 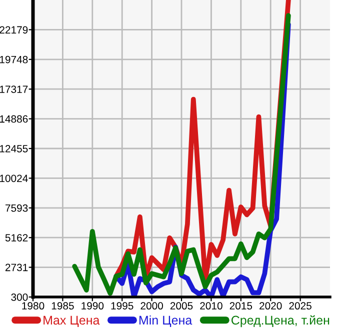 I want to click on x-tick-label: 2005, so click(x=181, y=306).